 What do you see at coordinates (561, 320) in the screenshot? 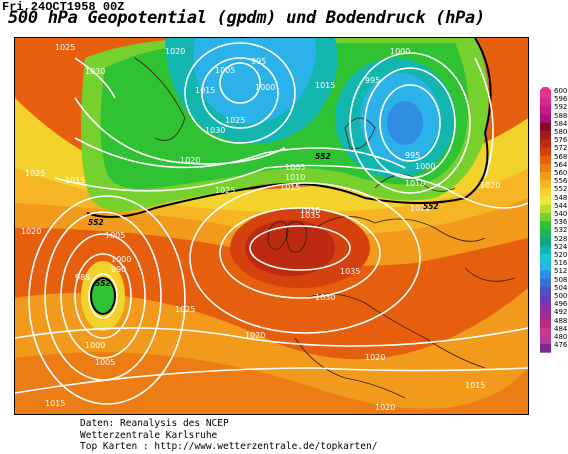
I see `color-scale-label: 488` at bounding box center [561, 320].